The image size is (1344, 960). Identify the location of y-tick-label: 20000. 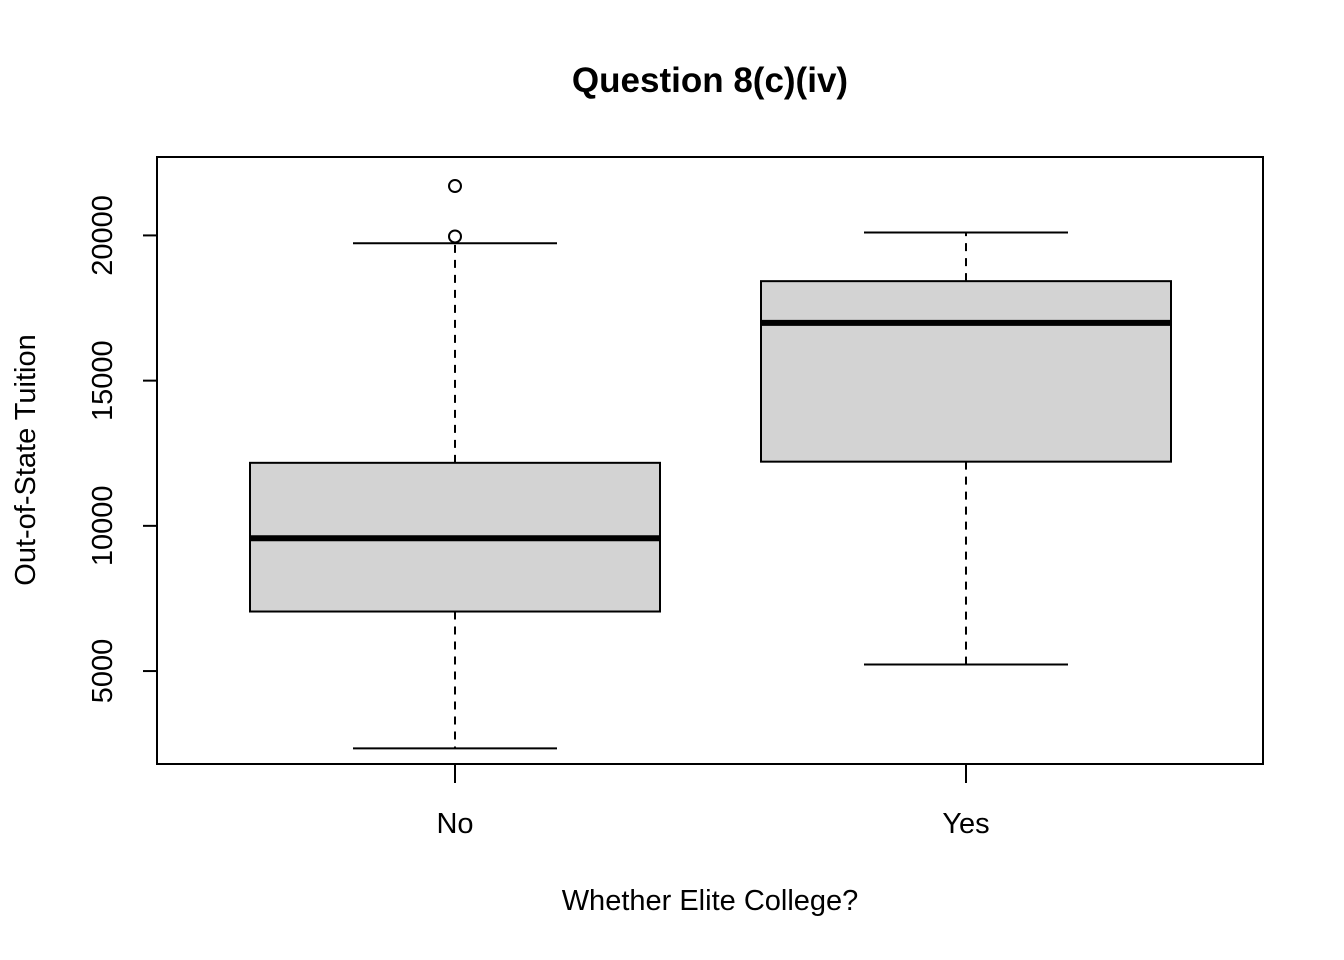
(103, 235).